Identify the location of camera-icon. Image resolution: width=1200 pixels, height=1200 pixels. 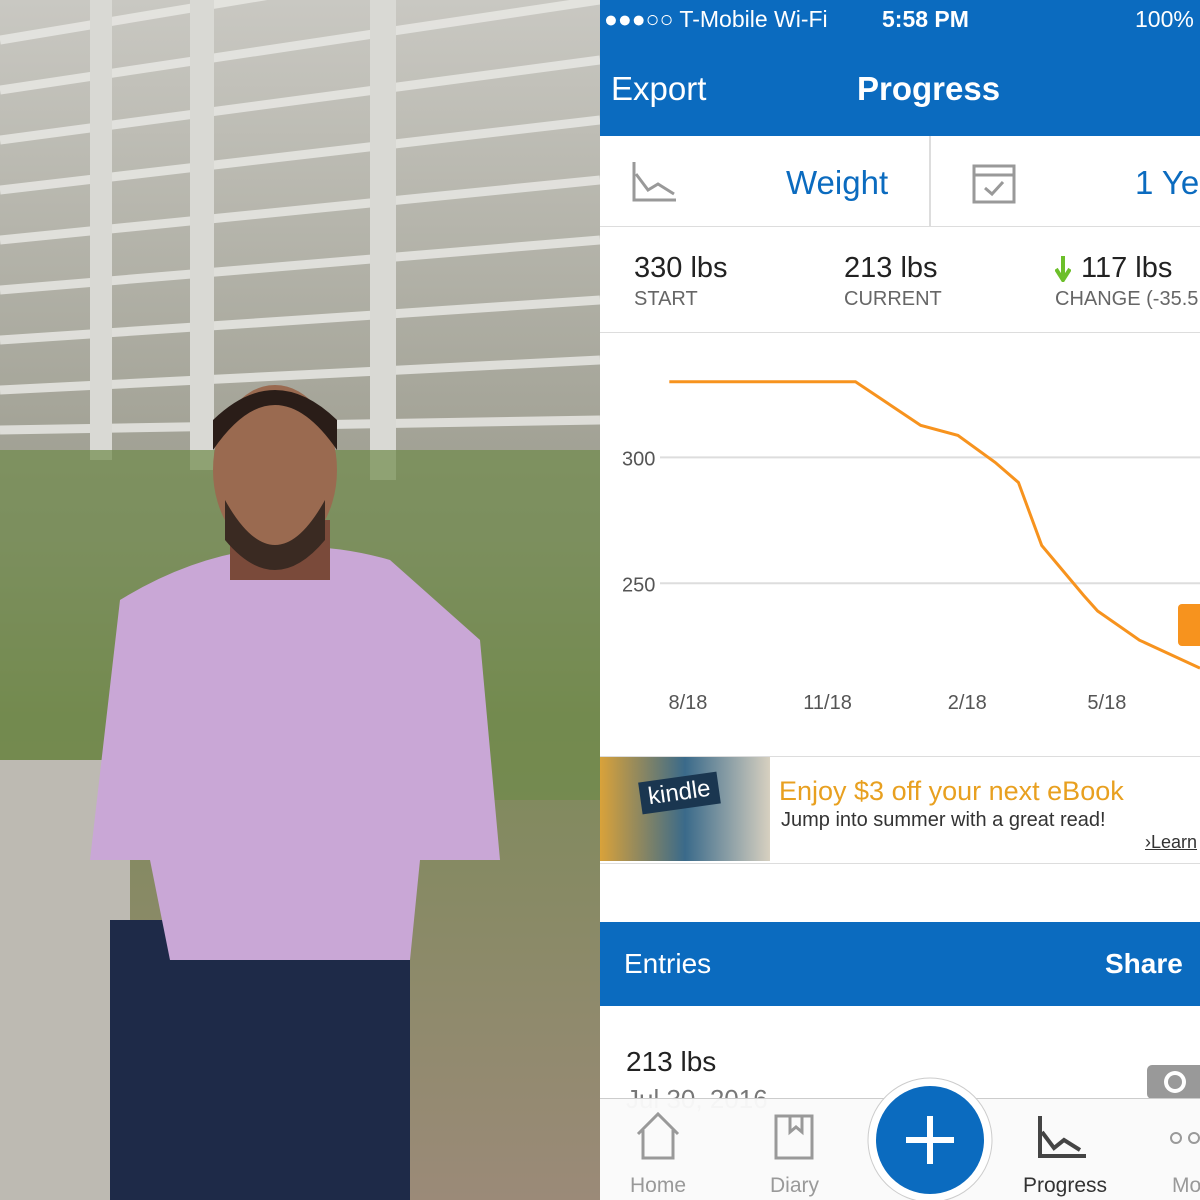
(1172, 1077).